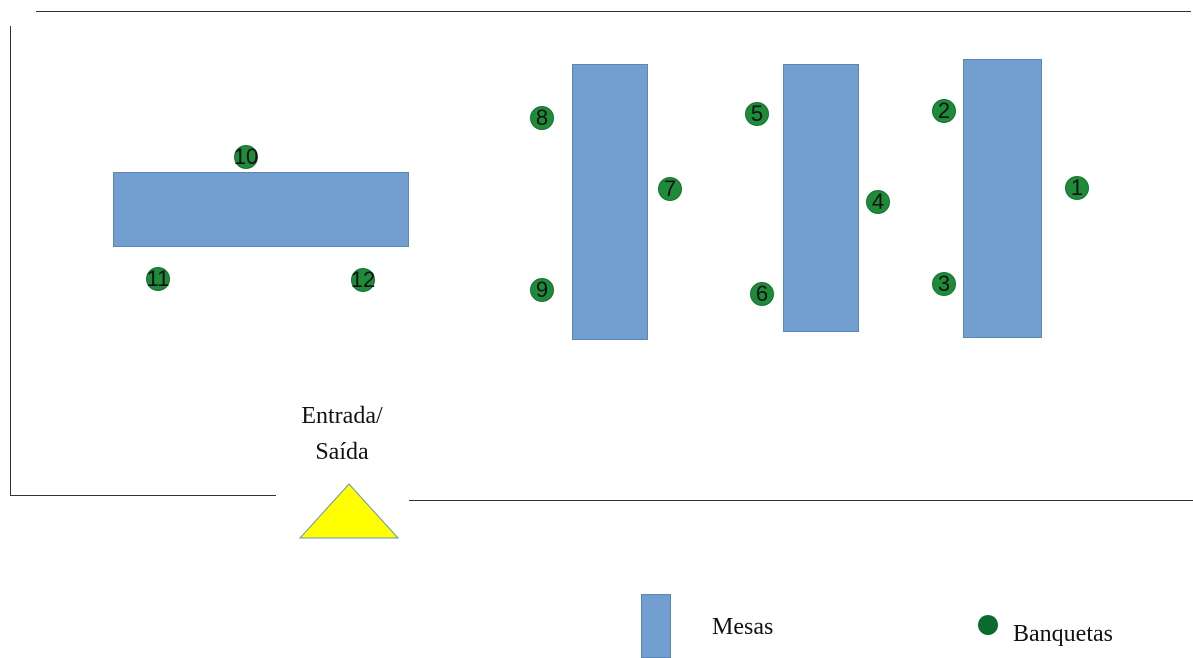 Image resolution: width=1193 pixels, height=658 pixels. I want to click on stool-number: 6, so click(762, 293).